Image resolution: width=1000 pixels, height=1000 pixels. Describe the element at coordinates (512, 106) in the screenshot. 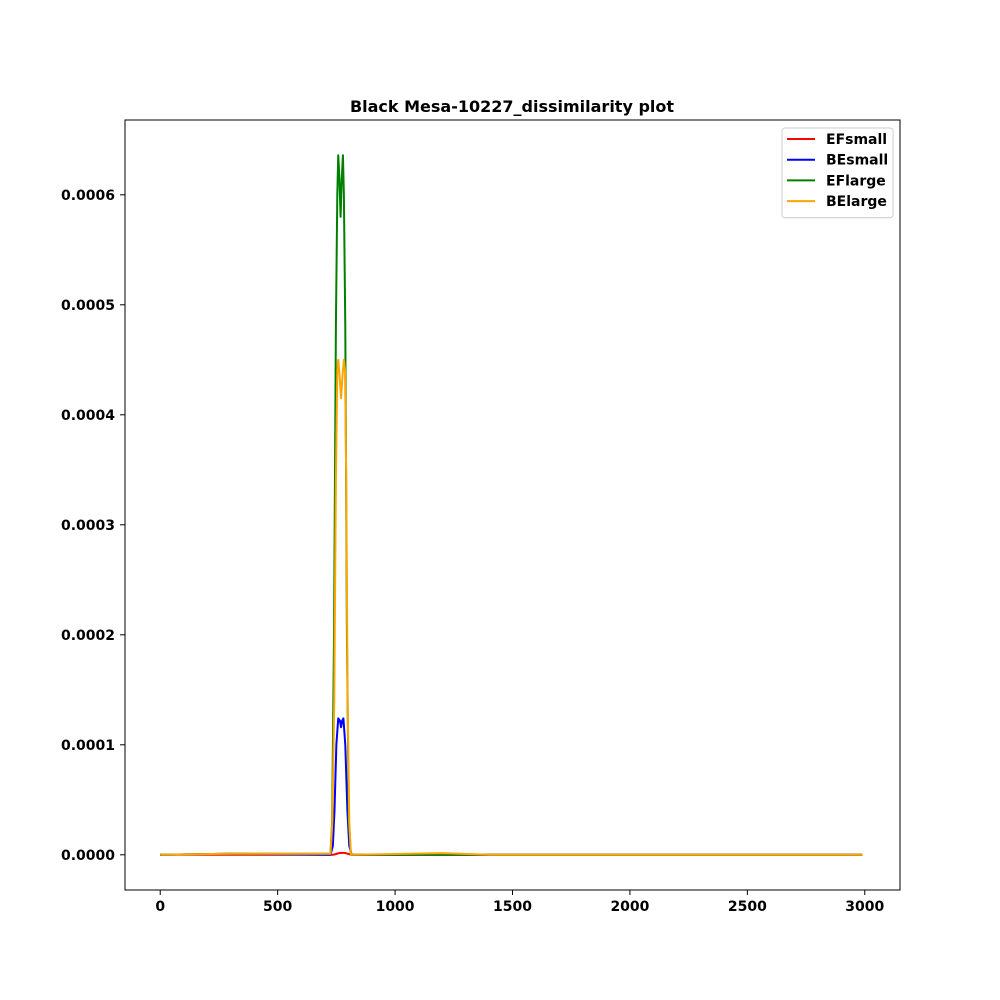

I see `chart-title: Black Mesa-10227_dissimilarity plot` at that location.